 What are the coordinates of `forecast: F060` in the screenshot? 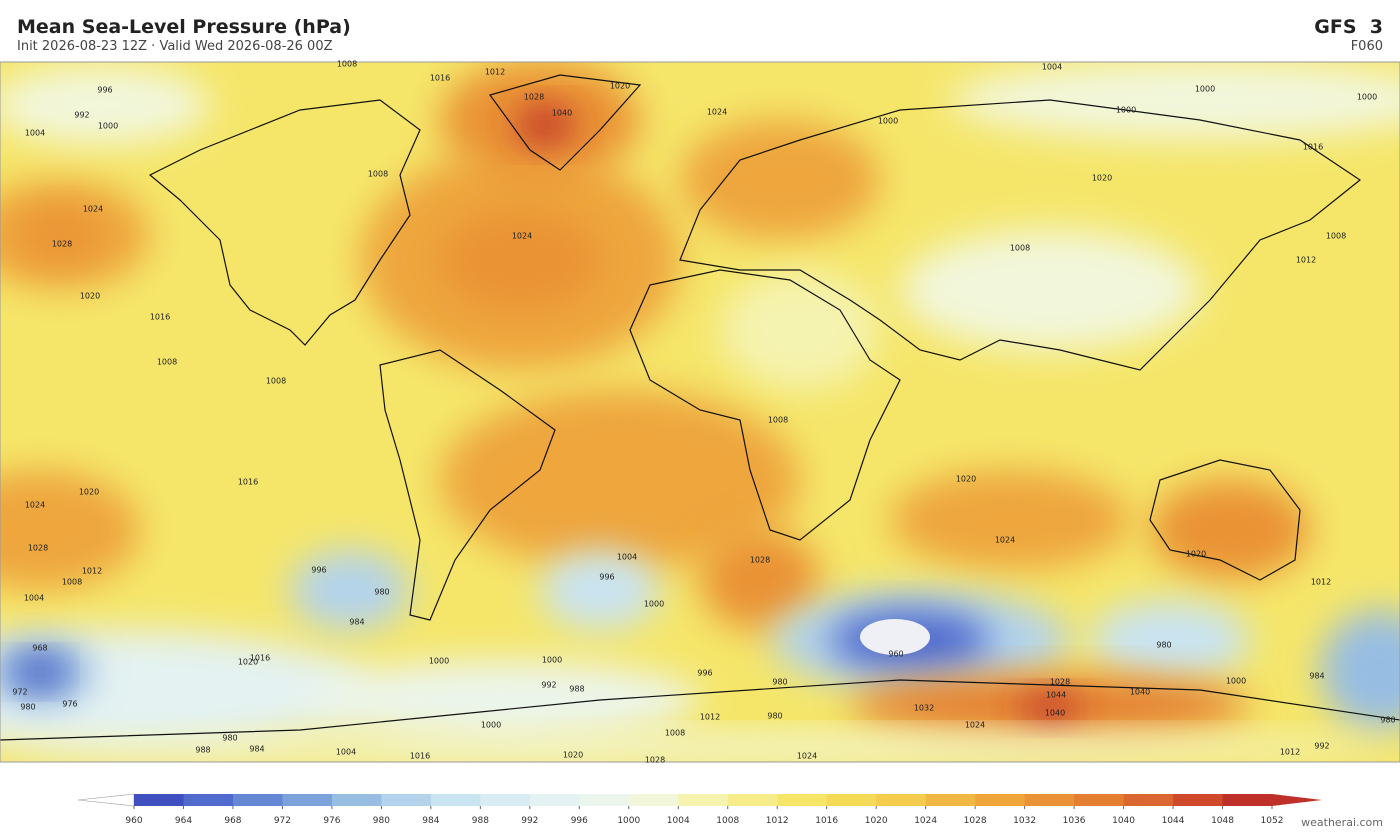 It's located at (1366, 46).